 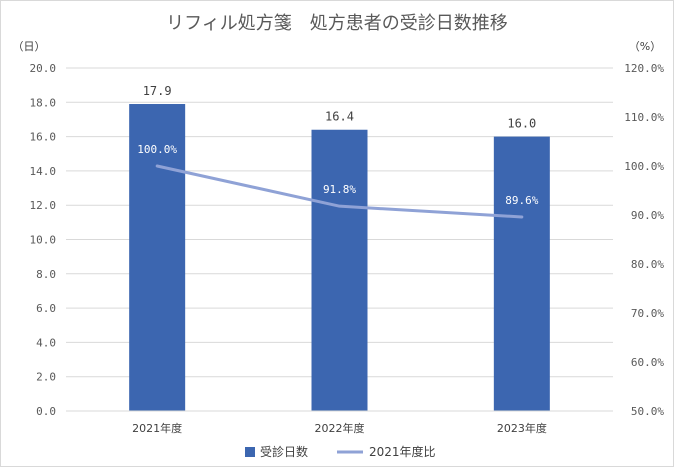 What do you see at coordinates (43, 102) in the screenshot?
I see `y-tick-label: 18.0` at bounding box center [43, 102].